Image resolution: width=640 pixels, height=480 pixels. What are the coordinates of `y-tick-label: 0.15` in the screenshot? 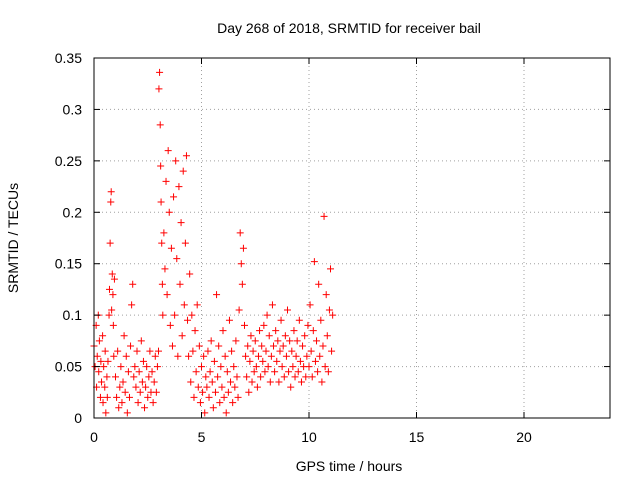 It's located at (68, 264).